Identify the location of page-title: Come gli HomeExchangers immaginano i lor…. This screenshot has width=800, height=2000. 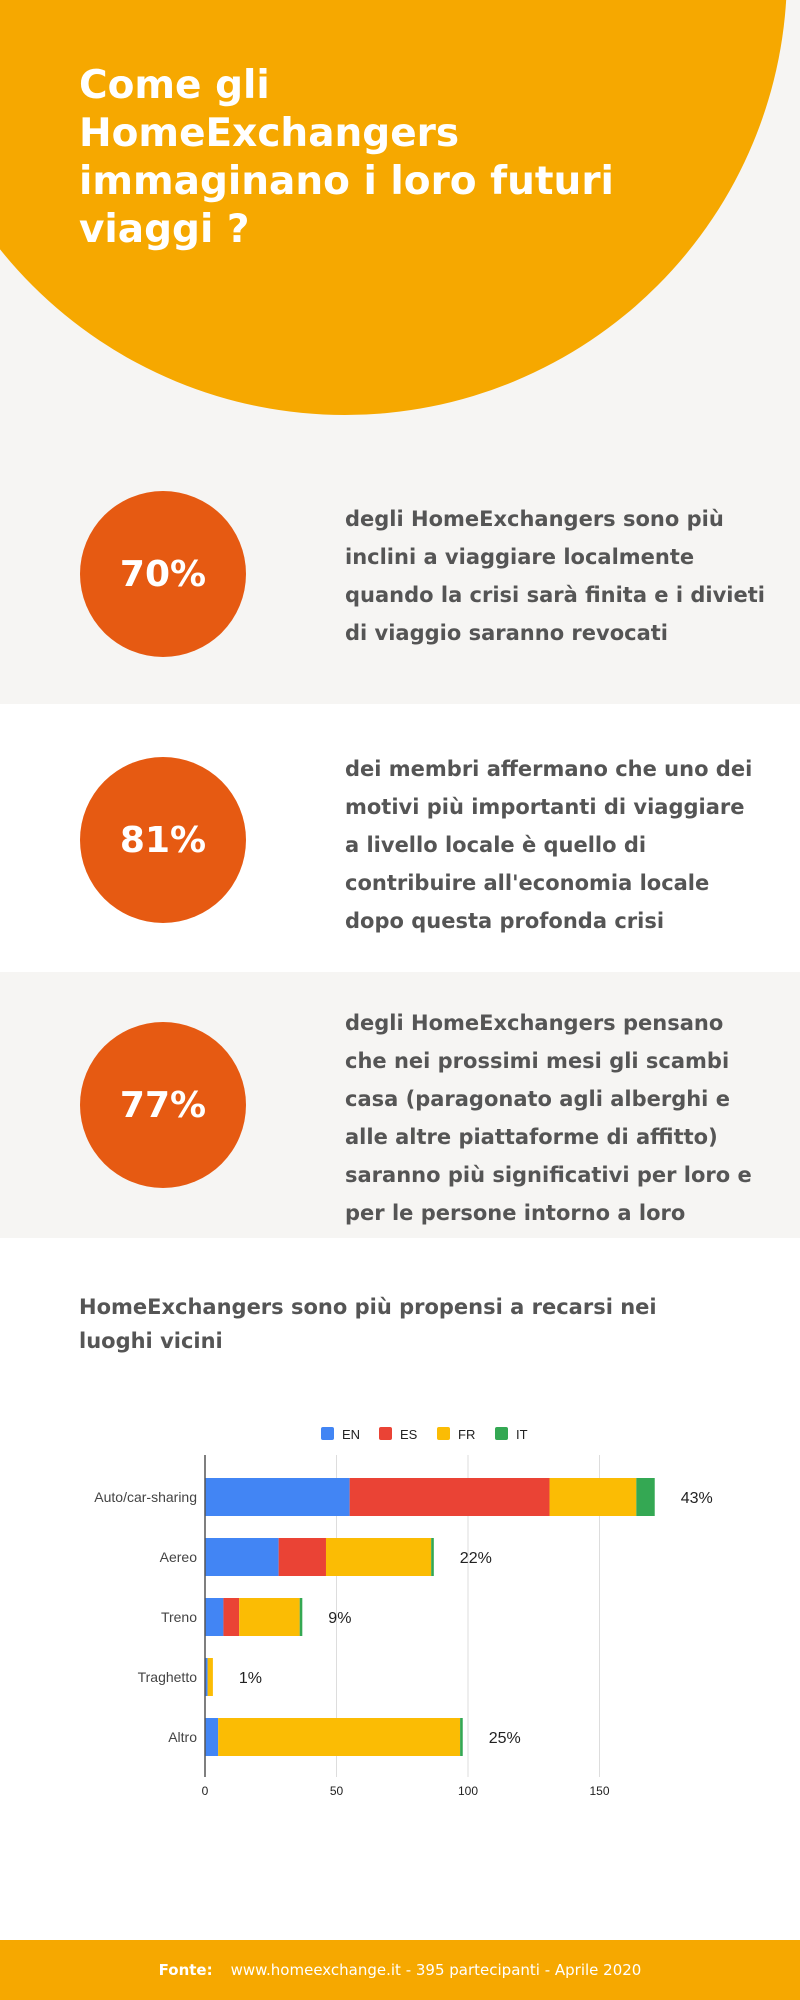
(346, 157).